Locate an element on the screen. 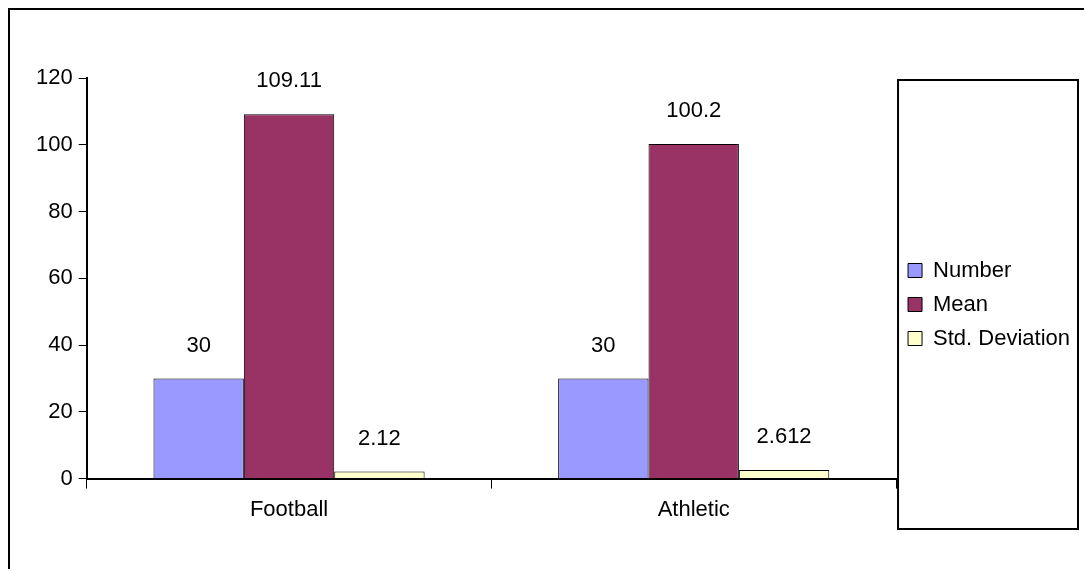  x-tick-label: Athletic is located at coordinates (693, 508).